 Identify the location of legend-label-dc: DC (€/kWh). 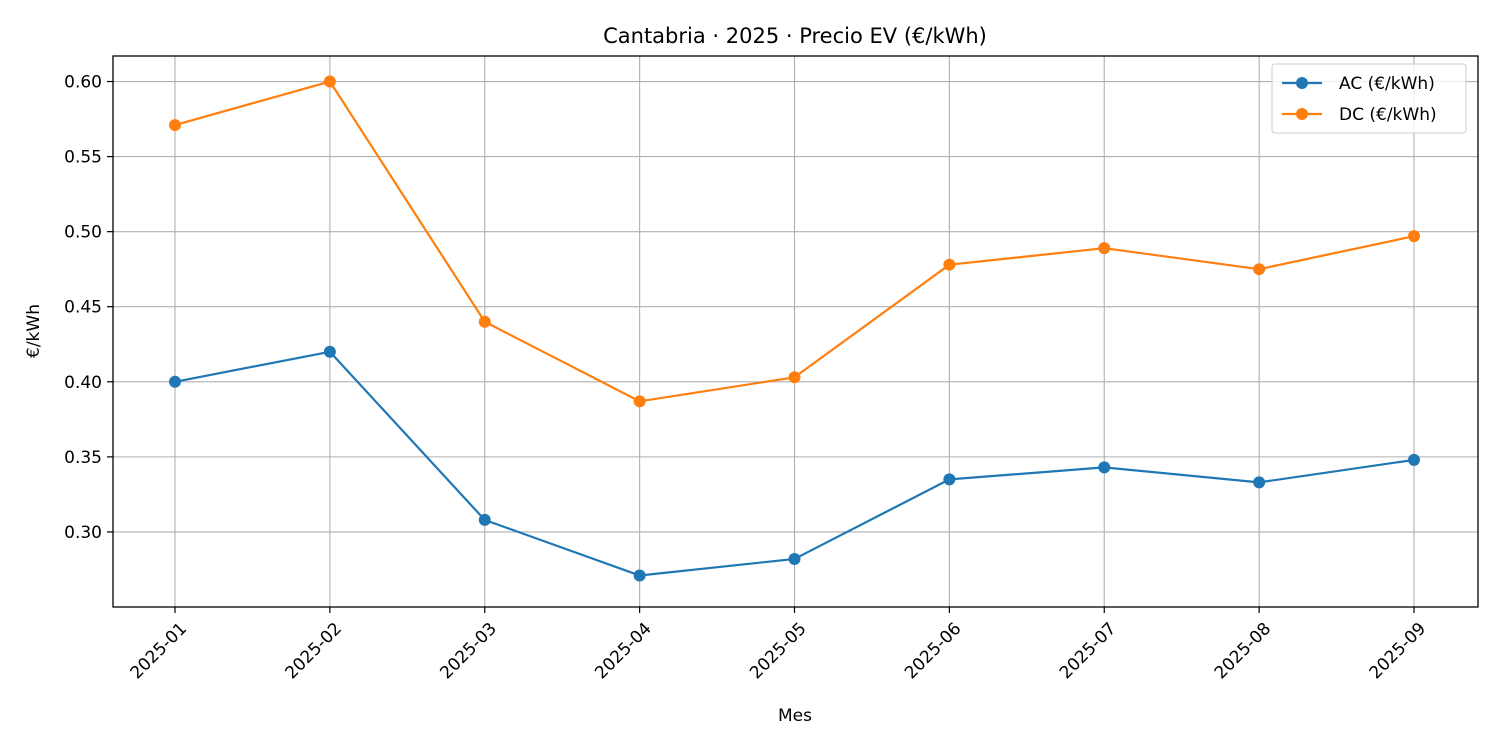
(1388, 115).